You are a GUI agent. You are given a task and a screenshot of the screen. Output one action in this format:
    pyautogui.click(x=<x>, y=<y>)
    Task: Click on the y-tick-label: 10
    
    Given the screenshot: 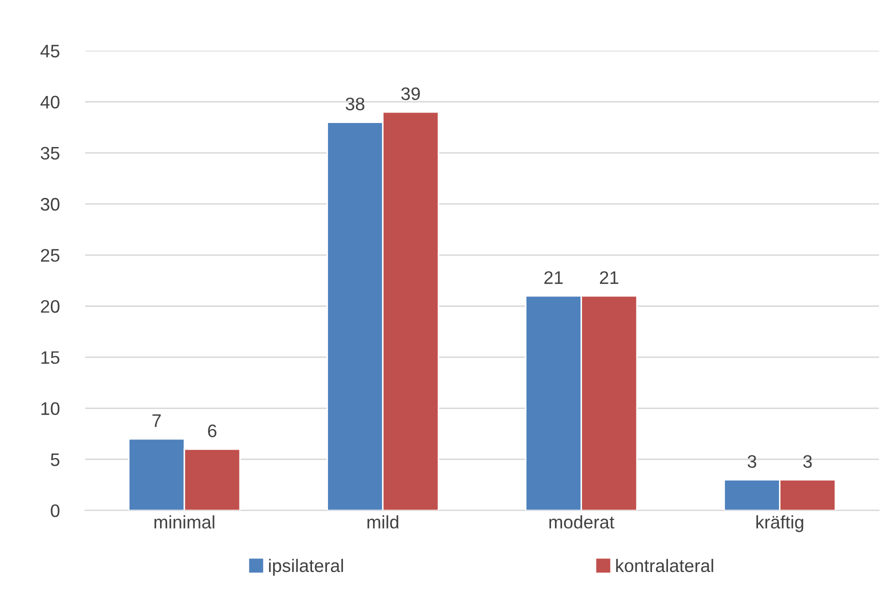 What is the action you would take?
    pyautogui.click(x=50, y=408)
    